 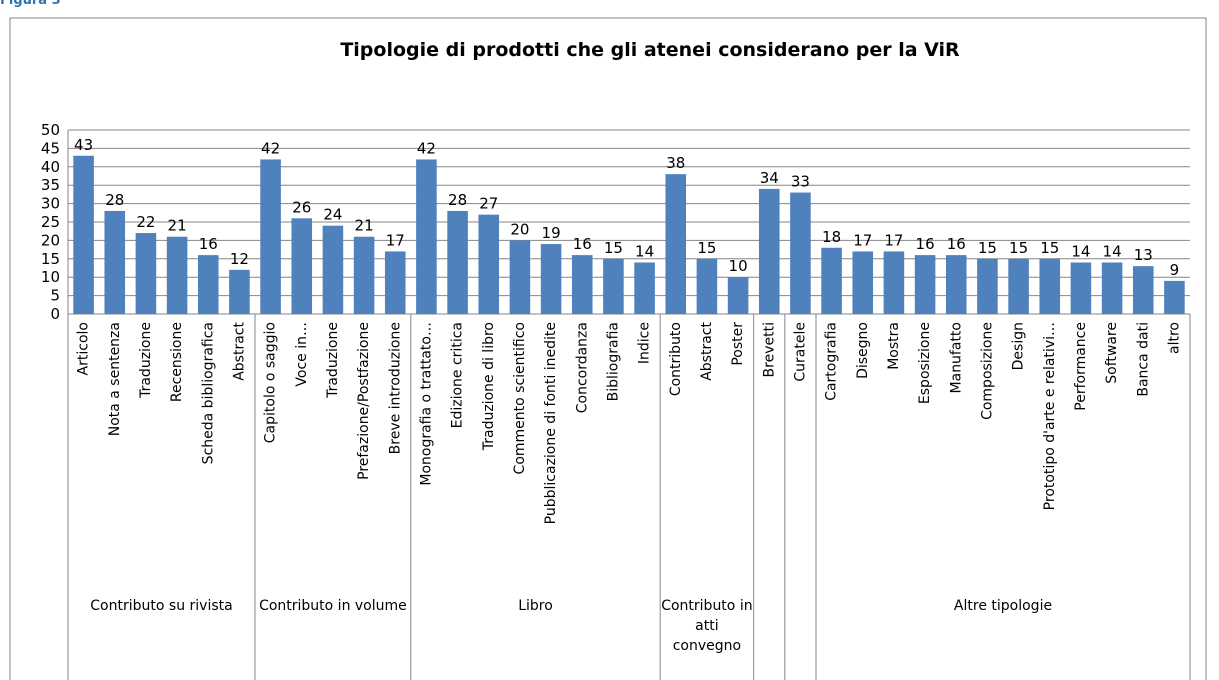 I want to click on x-tick-label: Commento scientifico, so click(x=520, y=398).